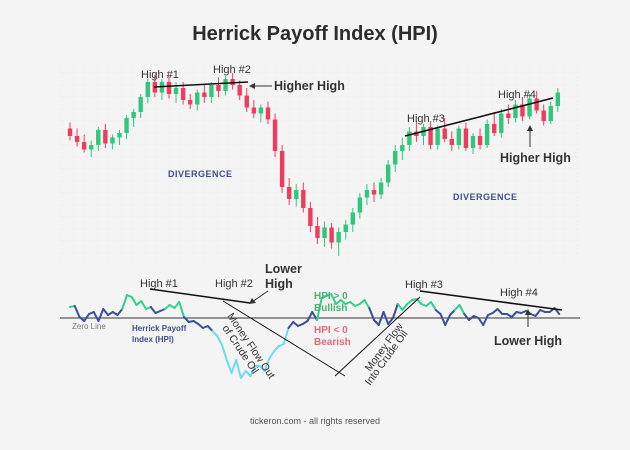  Describe the element at coordinates (201, 84) in the screenshot. I see `trendline-price-left` at that location.